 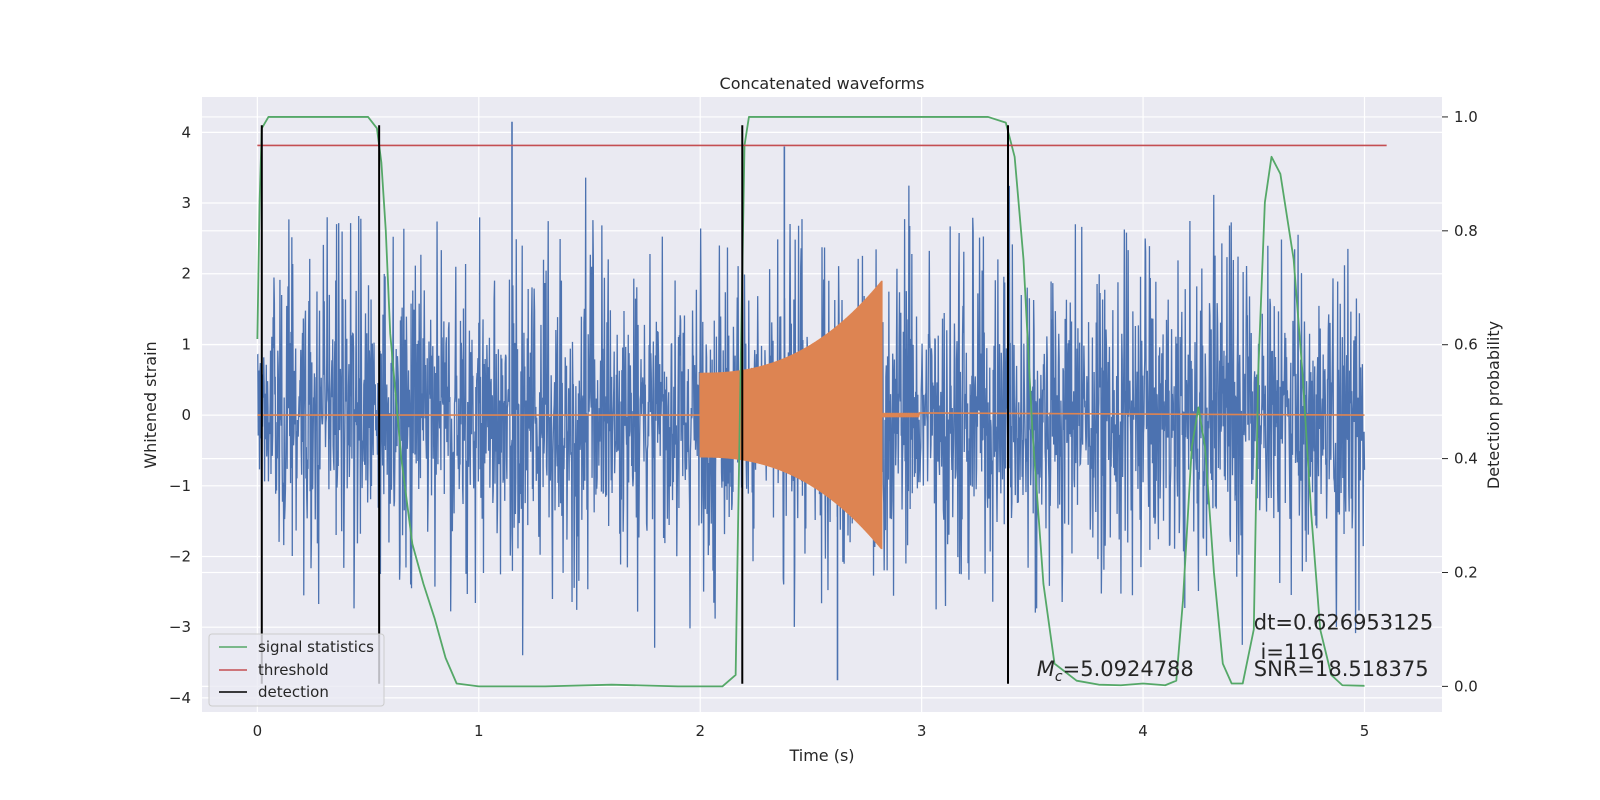 I want to click on x-tick-label: 0, so click(x=258, y=731).